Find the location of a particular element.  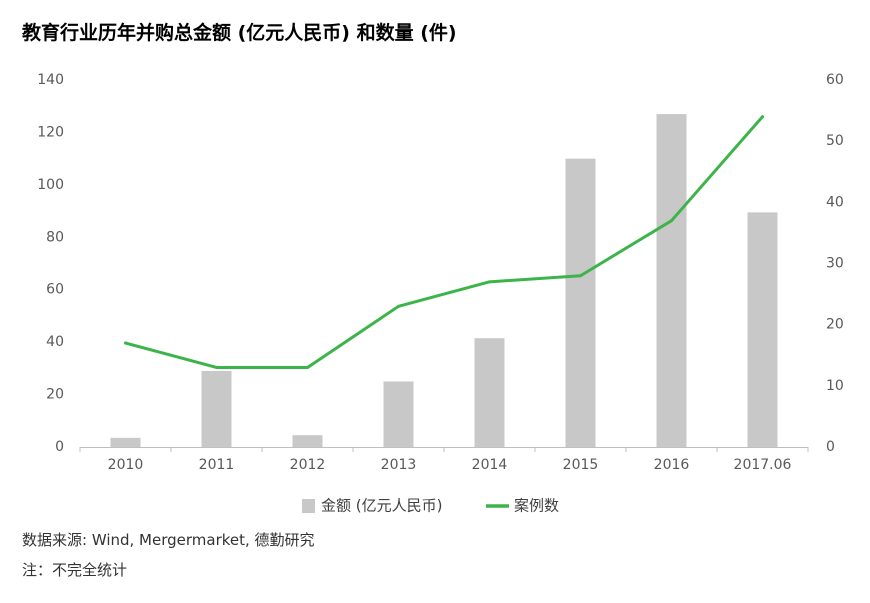

left-axis-tick-label: 20 is located at coordinates (55, 395).